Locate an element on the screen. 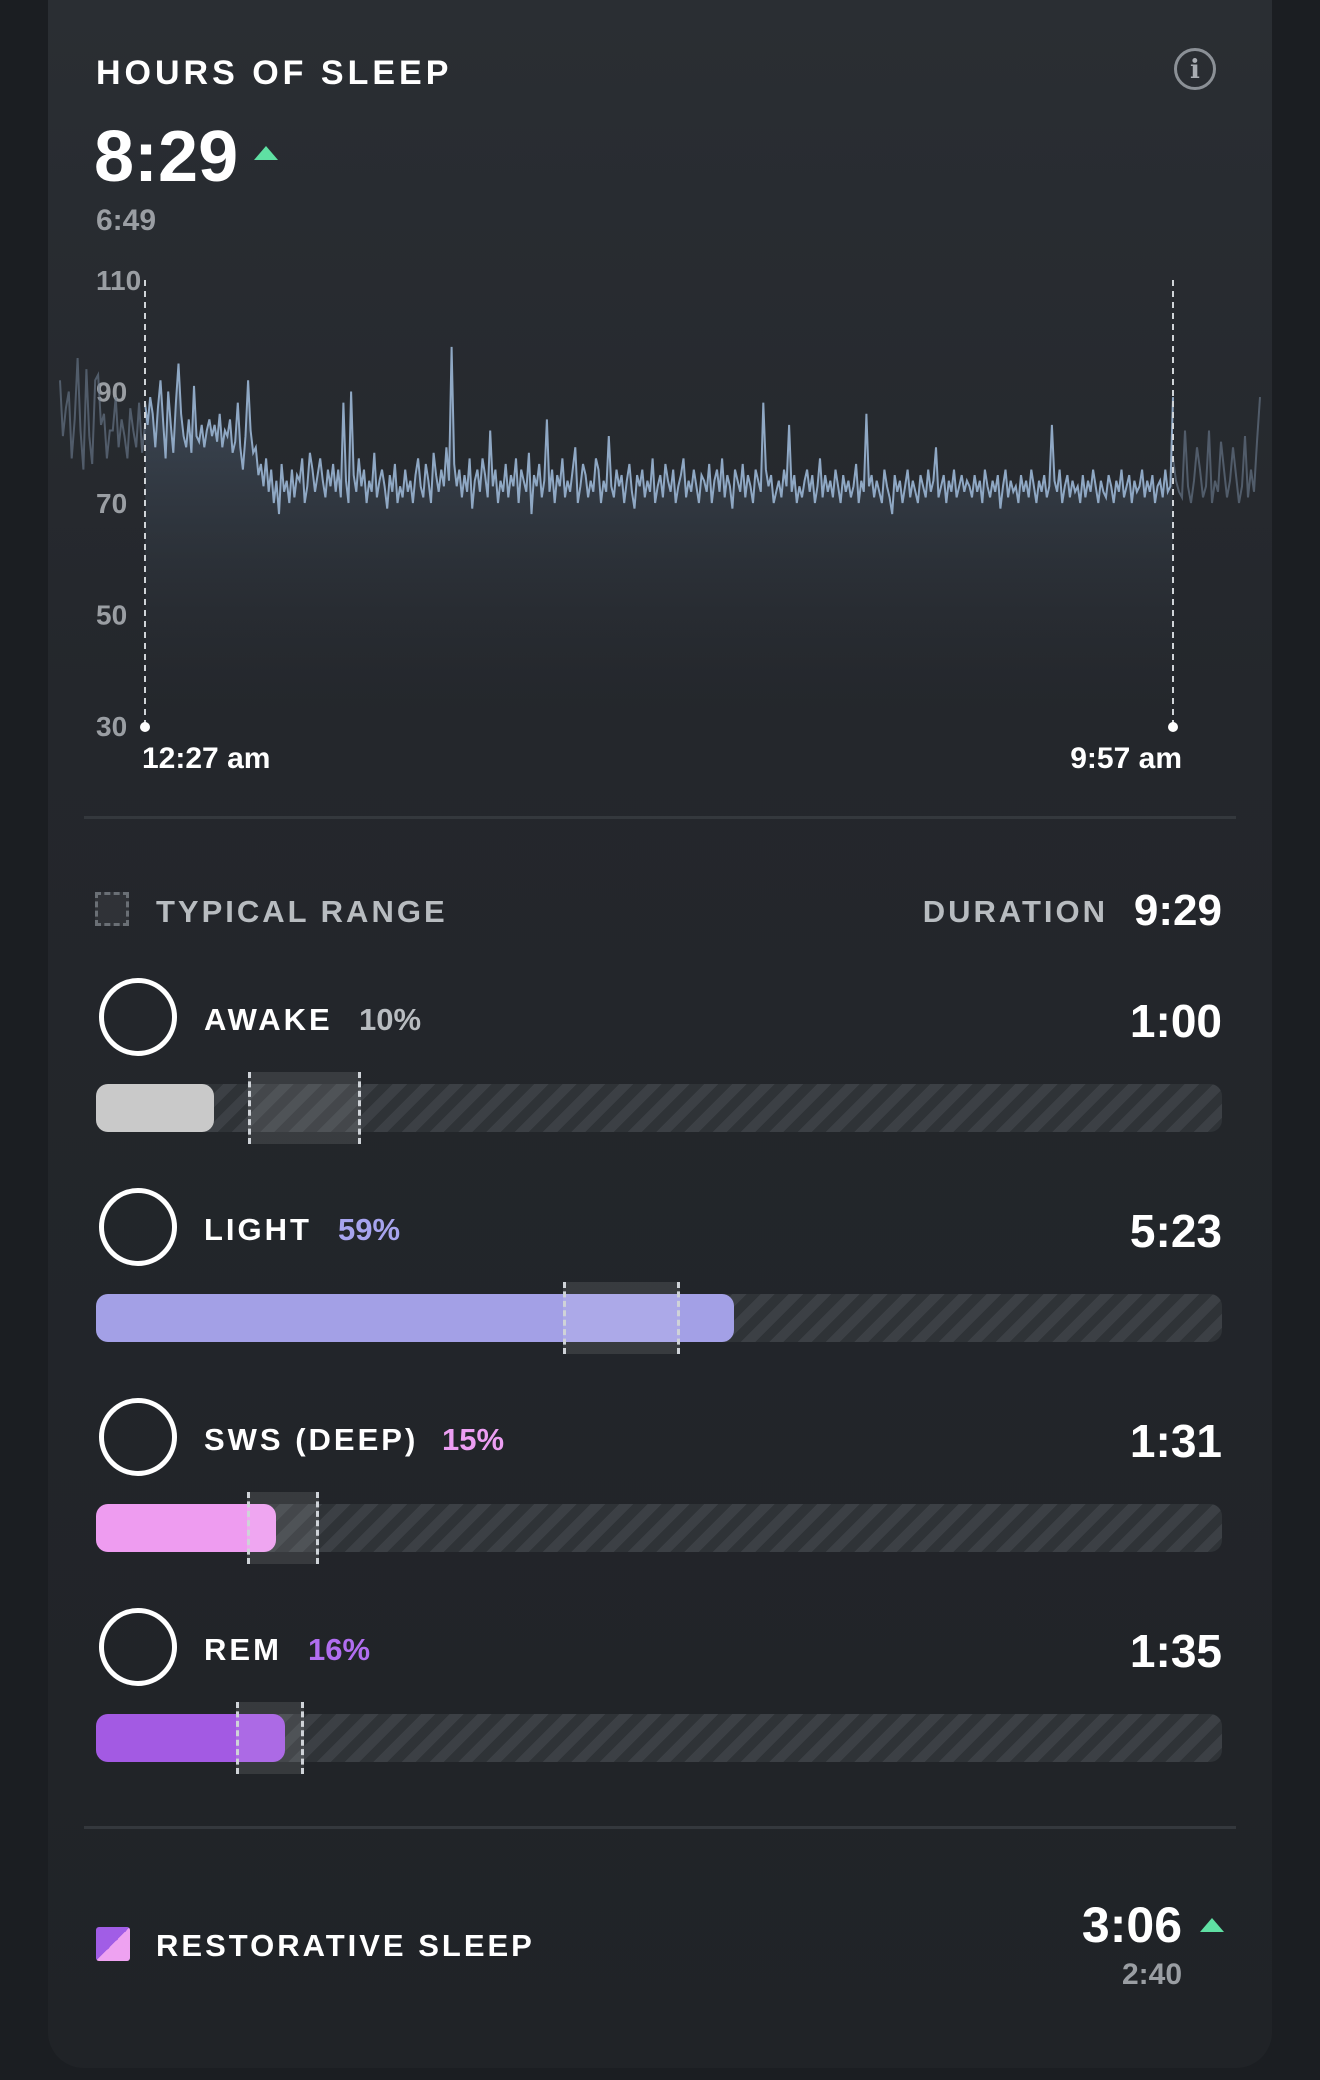  restorative-sleep-value: 3:06 is located at coordinates (1131, 1925).